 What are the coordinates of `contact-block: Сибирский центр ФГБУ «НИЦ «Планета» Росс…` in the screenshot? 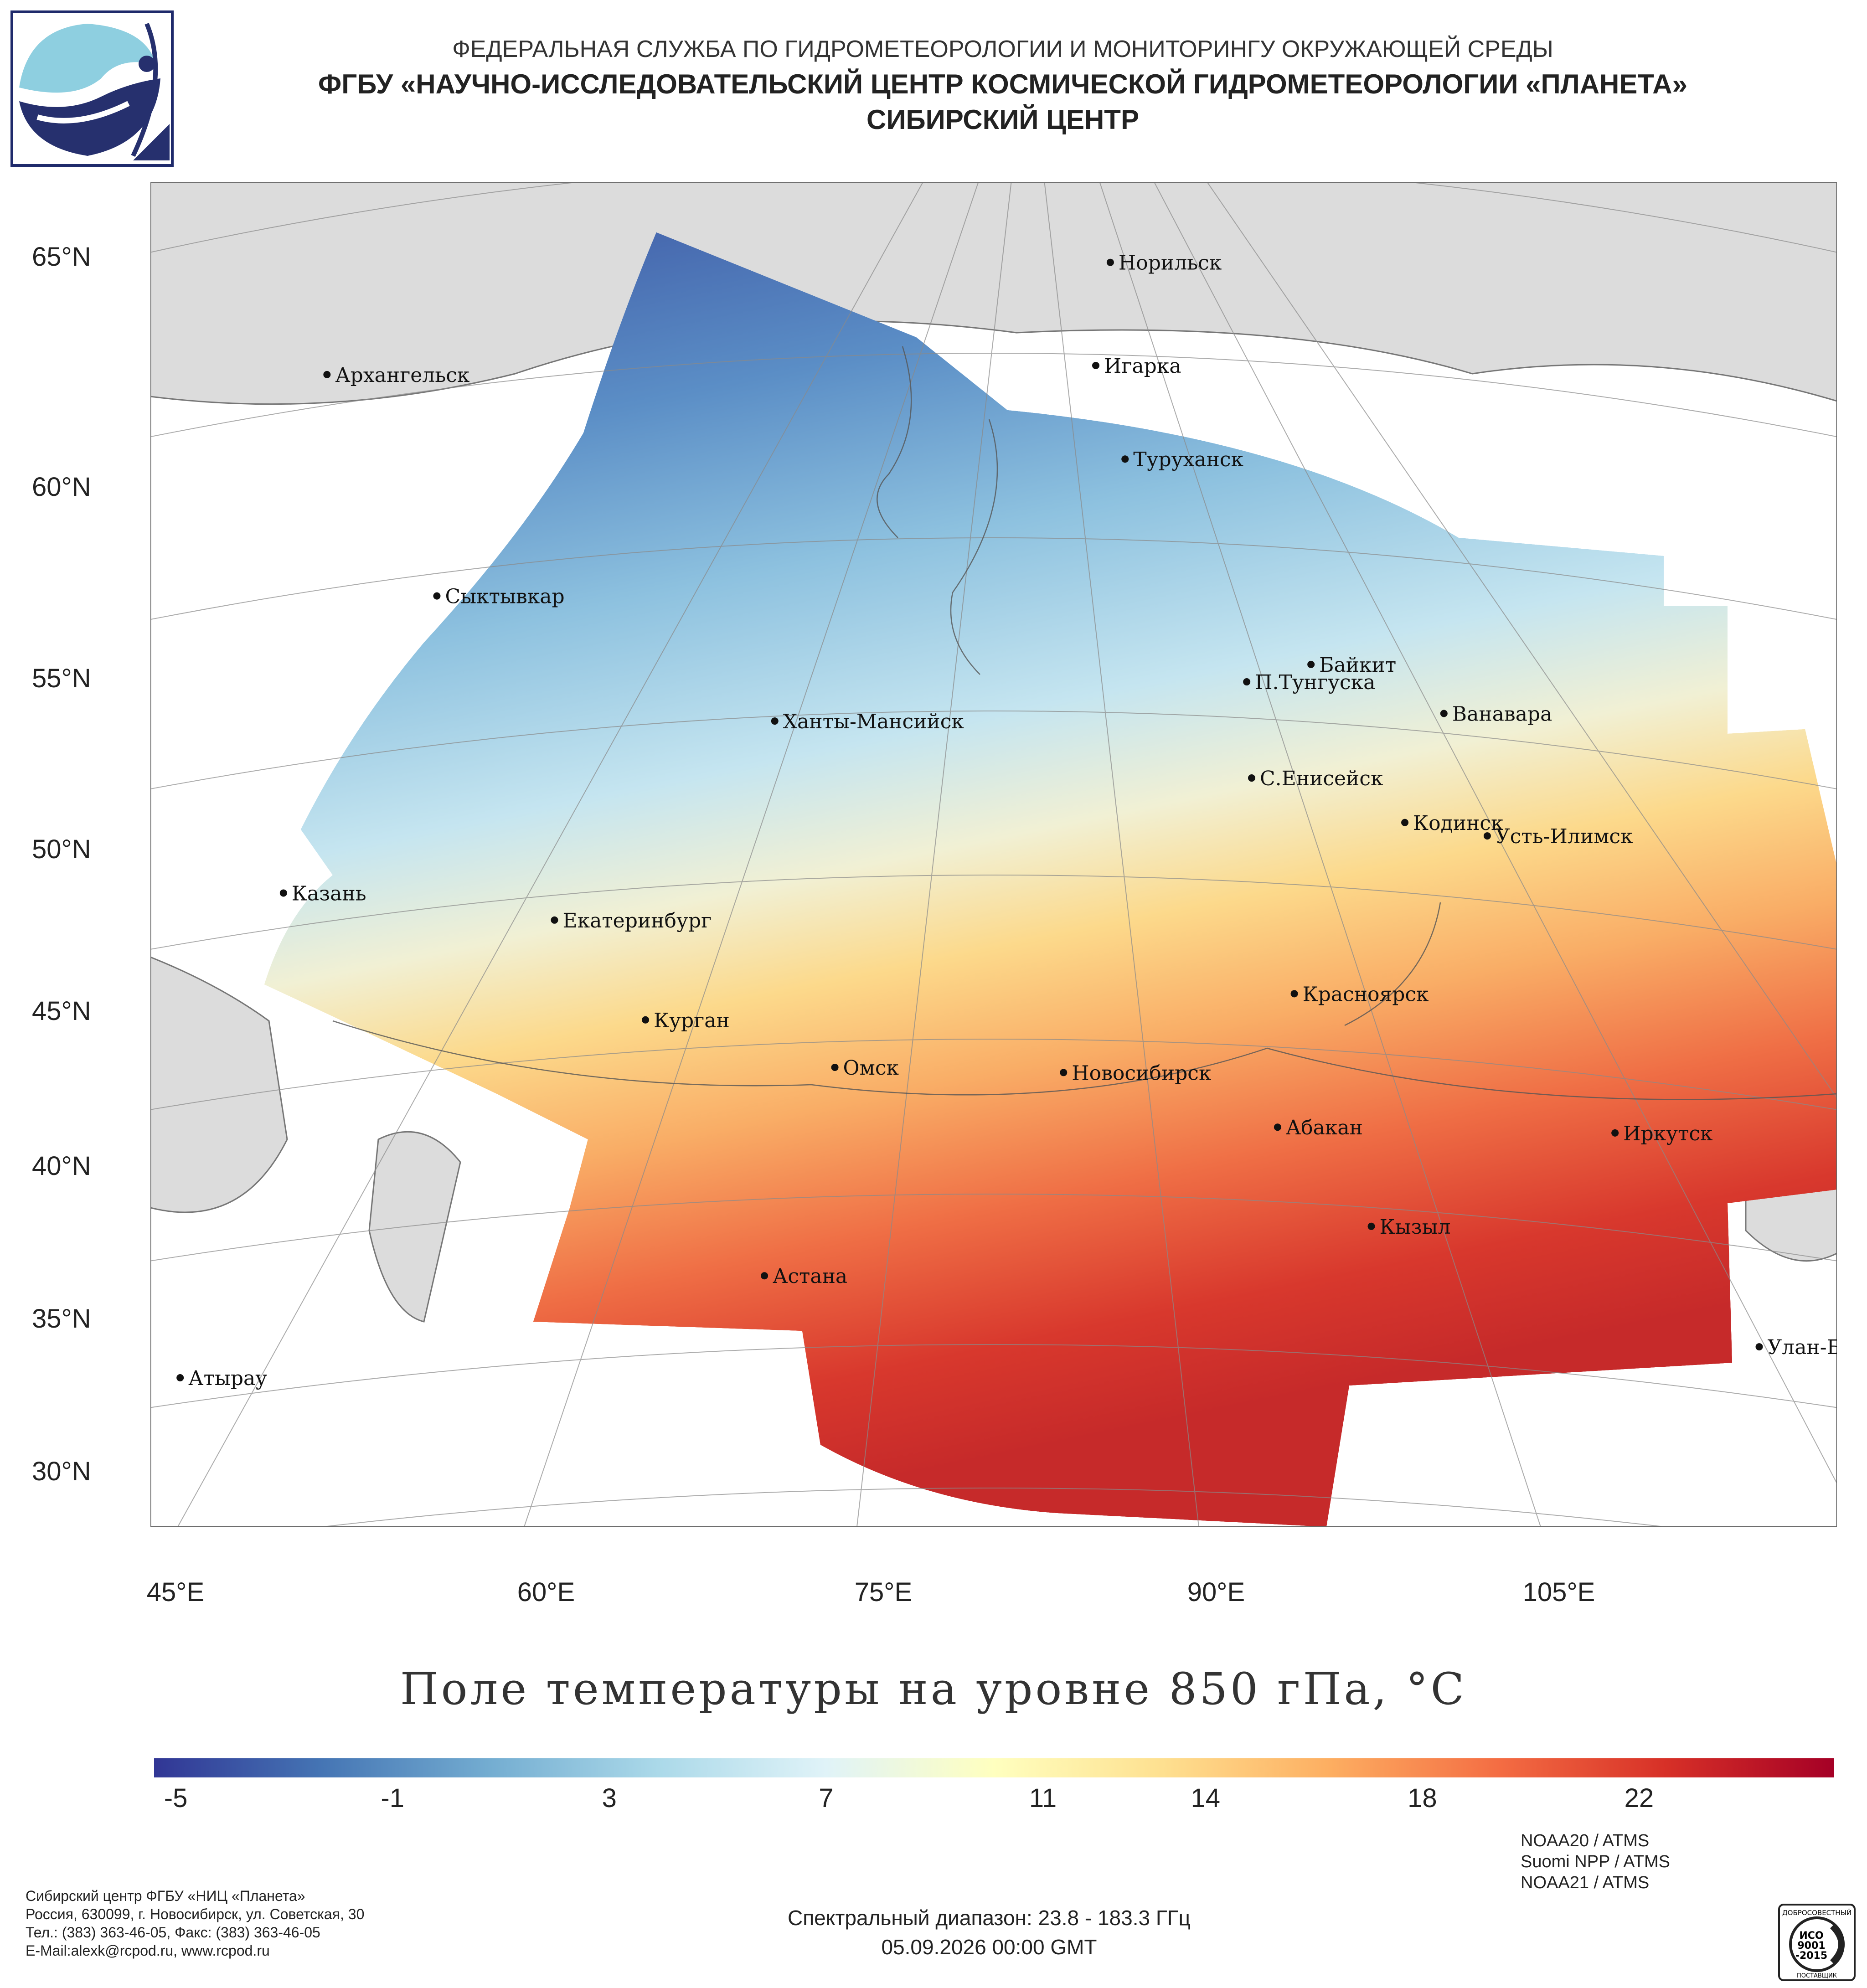 It's located at (195, 1924).